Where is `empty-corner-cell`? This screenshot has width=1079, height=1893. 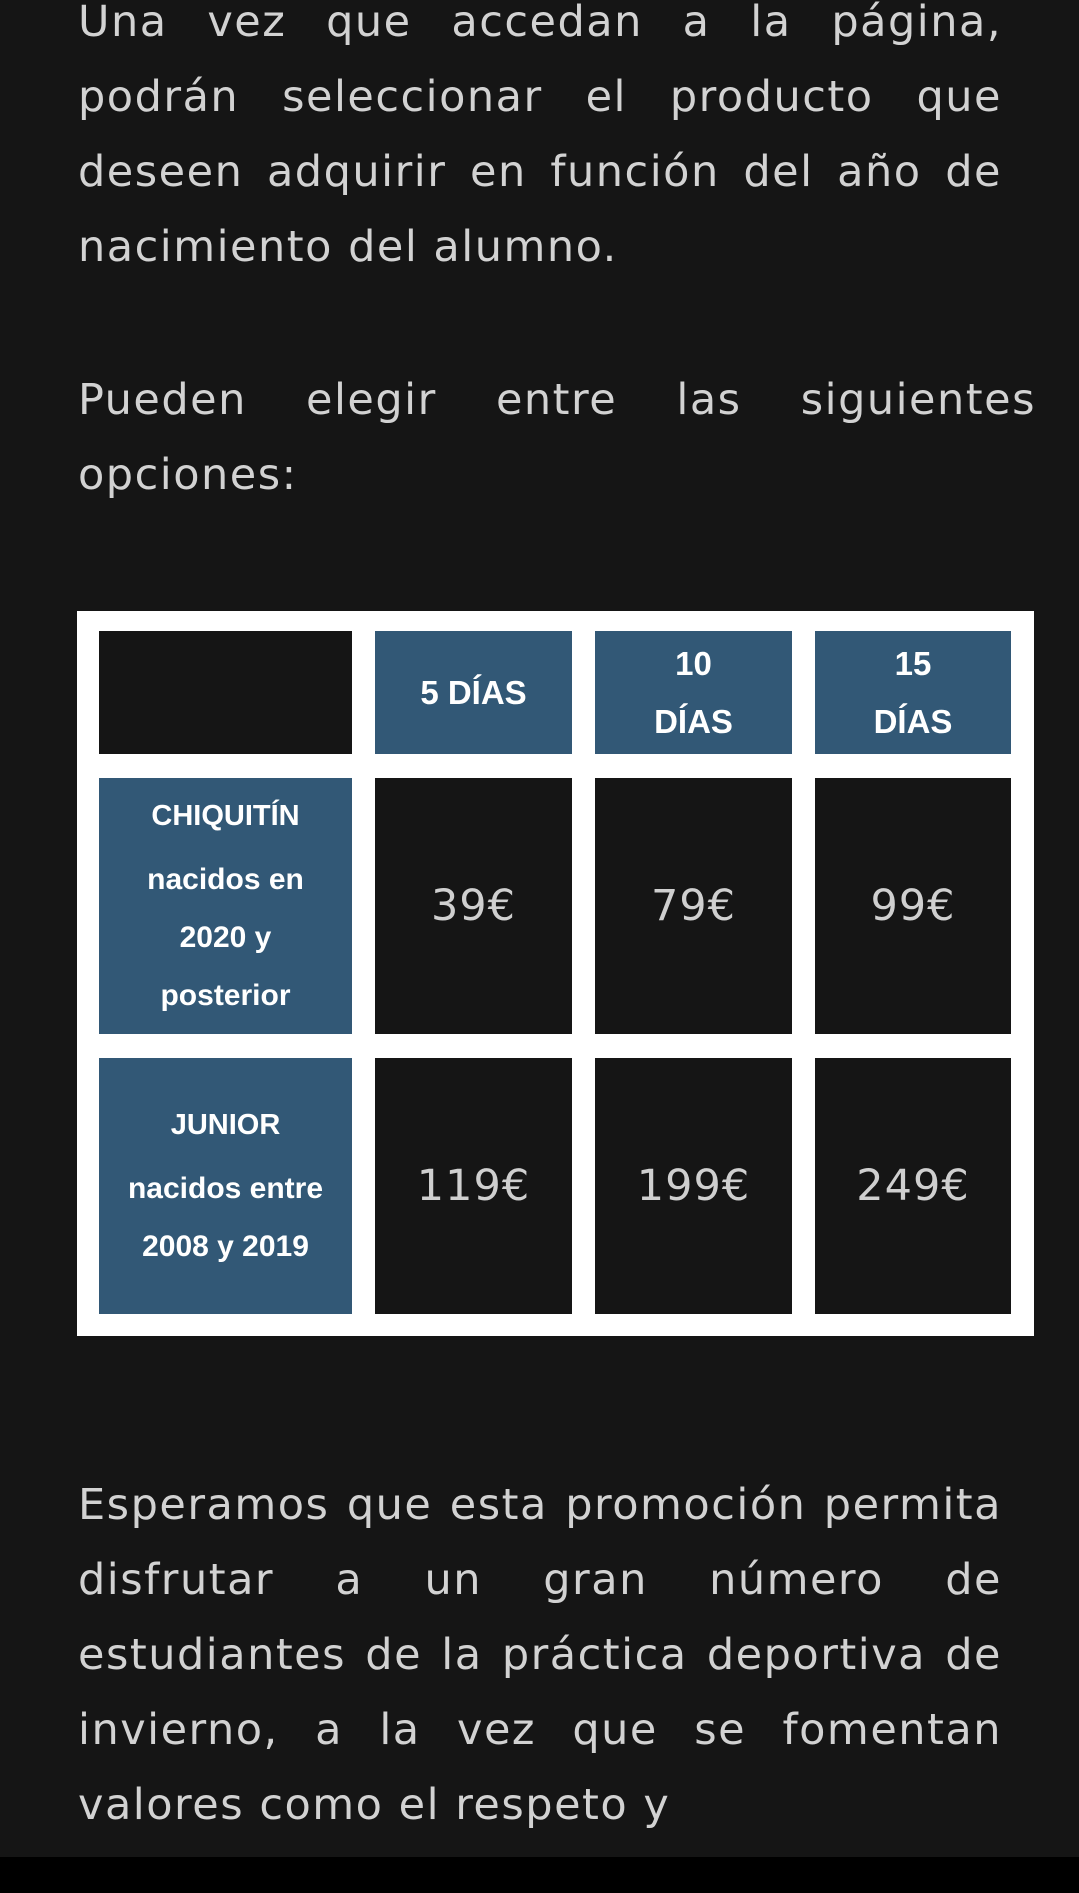
empty-corner-cell is located at coordinates (225, 692).